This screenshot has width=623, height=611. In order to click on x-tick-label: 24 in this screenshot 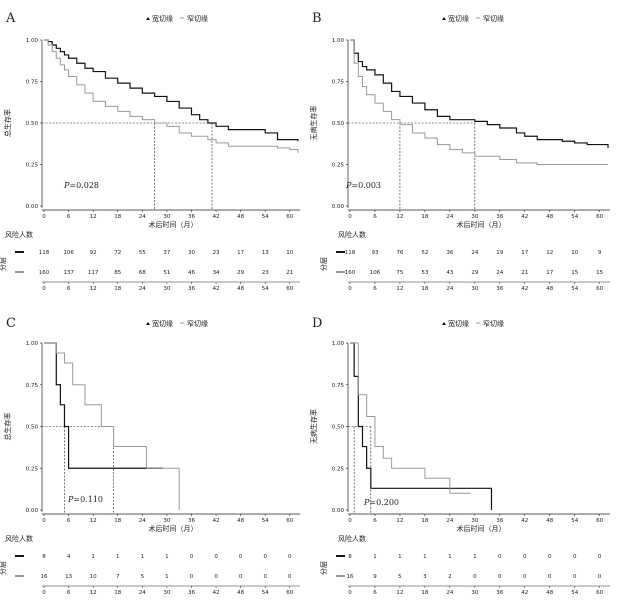, I will do `click(142, 217)`.